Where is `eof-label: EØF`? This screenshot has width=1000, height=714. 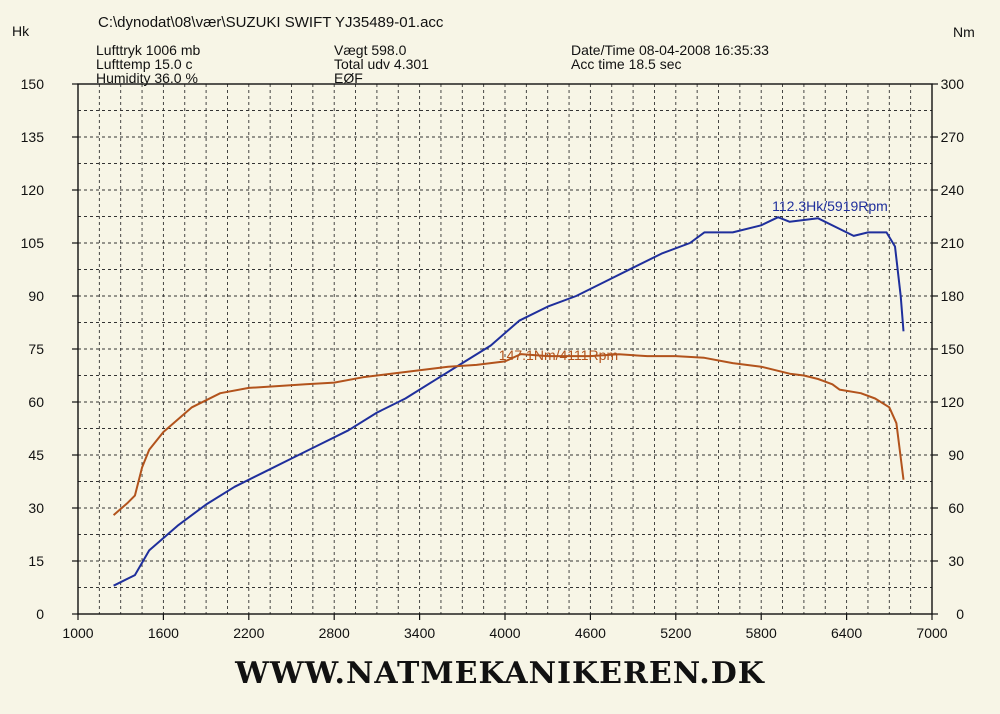 eof-label: EØF is located at coordinates (348, 78).